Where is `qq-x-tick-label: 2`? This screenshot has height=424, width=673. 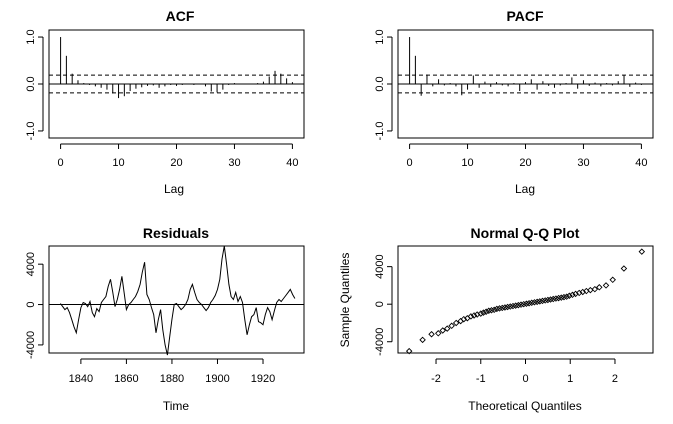 qq-x-tick-label: 2 is located at coordinates (615, 379).